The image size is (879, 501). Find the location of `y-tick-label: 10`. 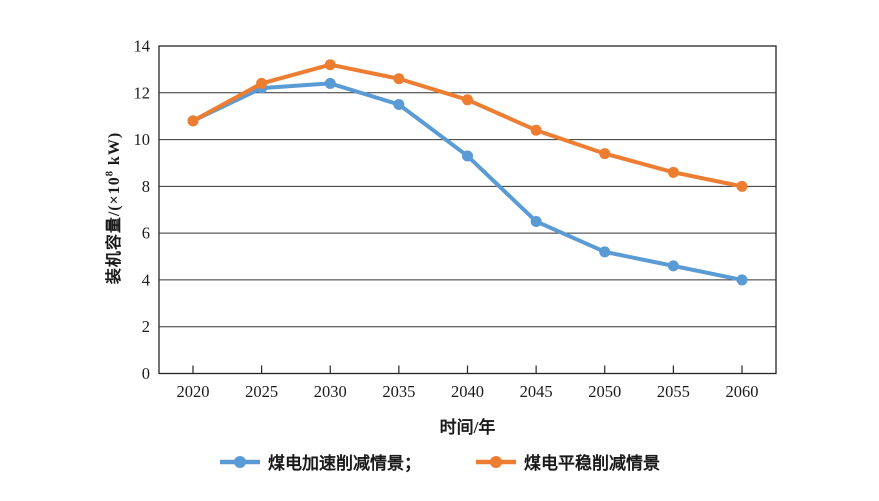

y-tick-label: 10 is located at coordinates (142, 139).